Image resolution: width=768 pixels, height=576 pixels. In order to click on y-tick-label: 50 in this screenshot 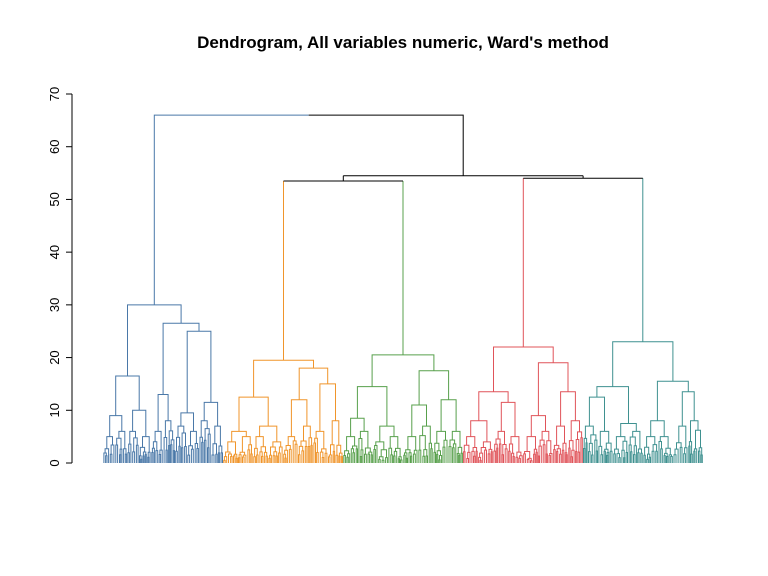, I will do `click(54, 199)`.